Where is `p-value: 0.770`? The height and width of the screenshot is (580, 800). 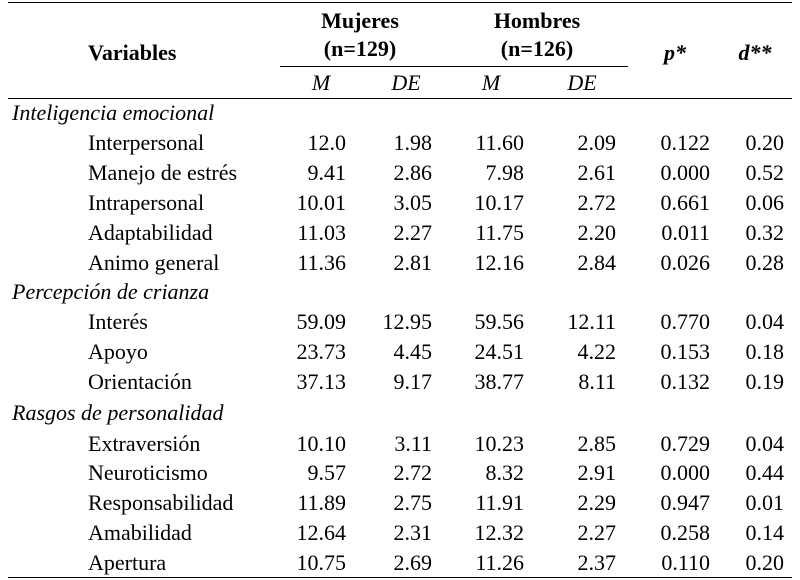
p-value: 0.770 is located at coordinates (685, 321).